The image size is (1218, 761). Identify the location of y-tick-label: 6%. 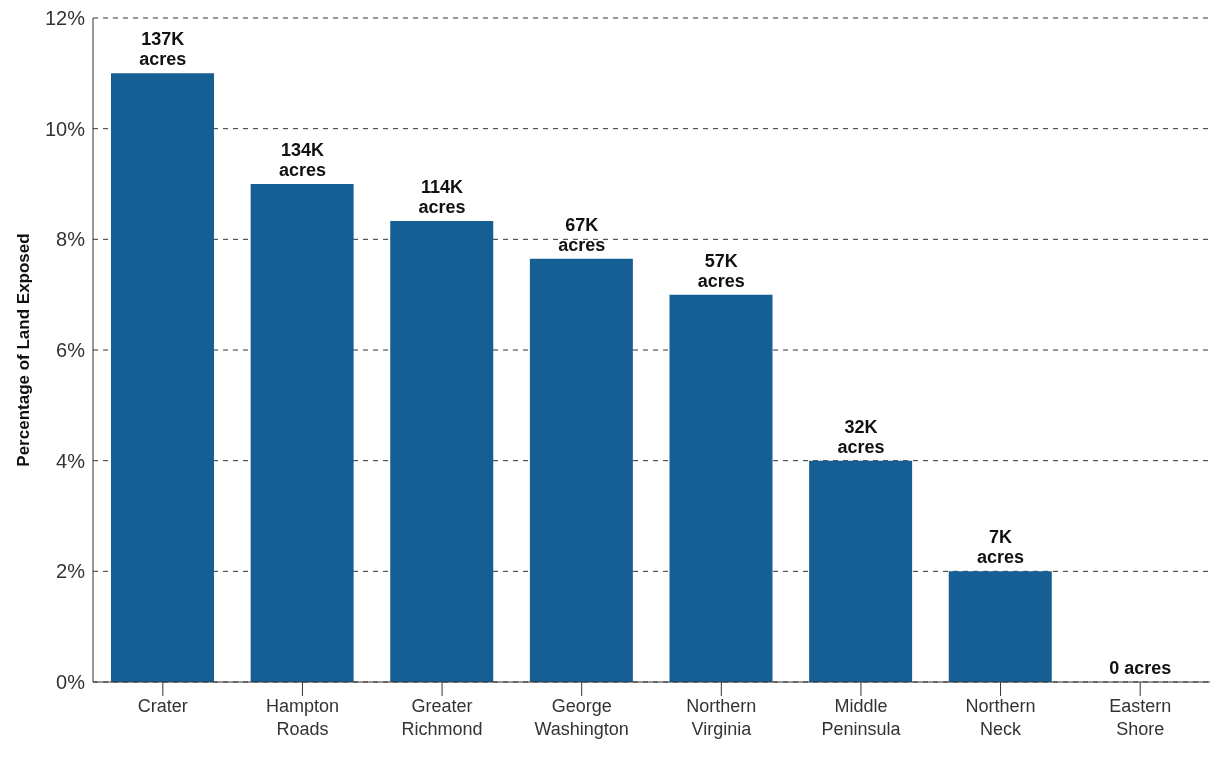
(71, 350).